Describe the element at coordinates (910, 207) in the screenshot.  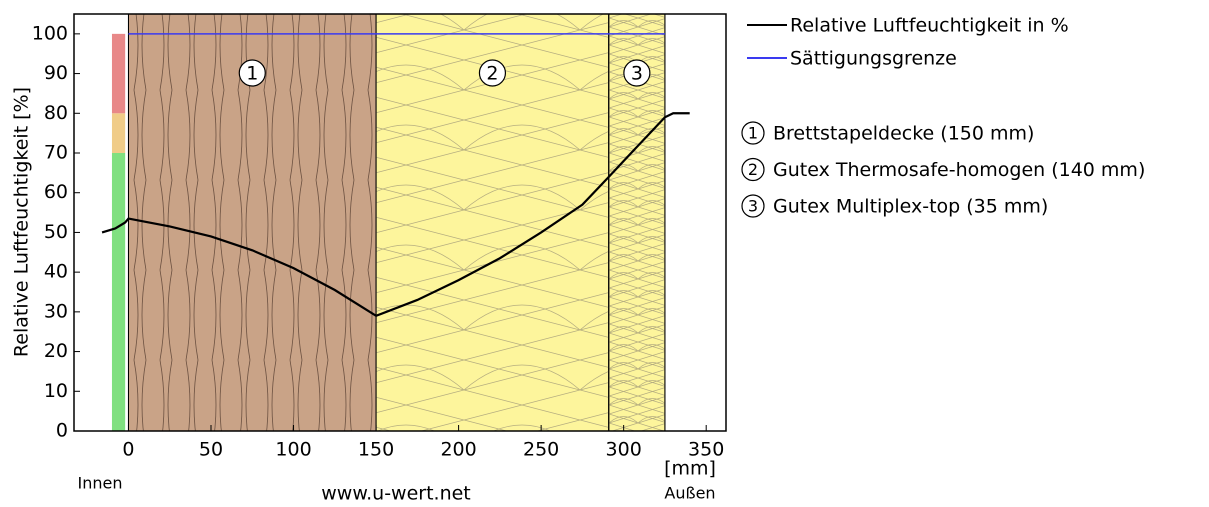
I see `legend-label: Gutex Multiplex-top (35 mm)` at that location.